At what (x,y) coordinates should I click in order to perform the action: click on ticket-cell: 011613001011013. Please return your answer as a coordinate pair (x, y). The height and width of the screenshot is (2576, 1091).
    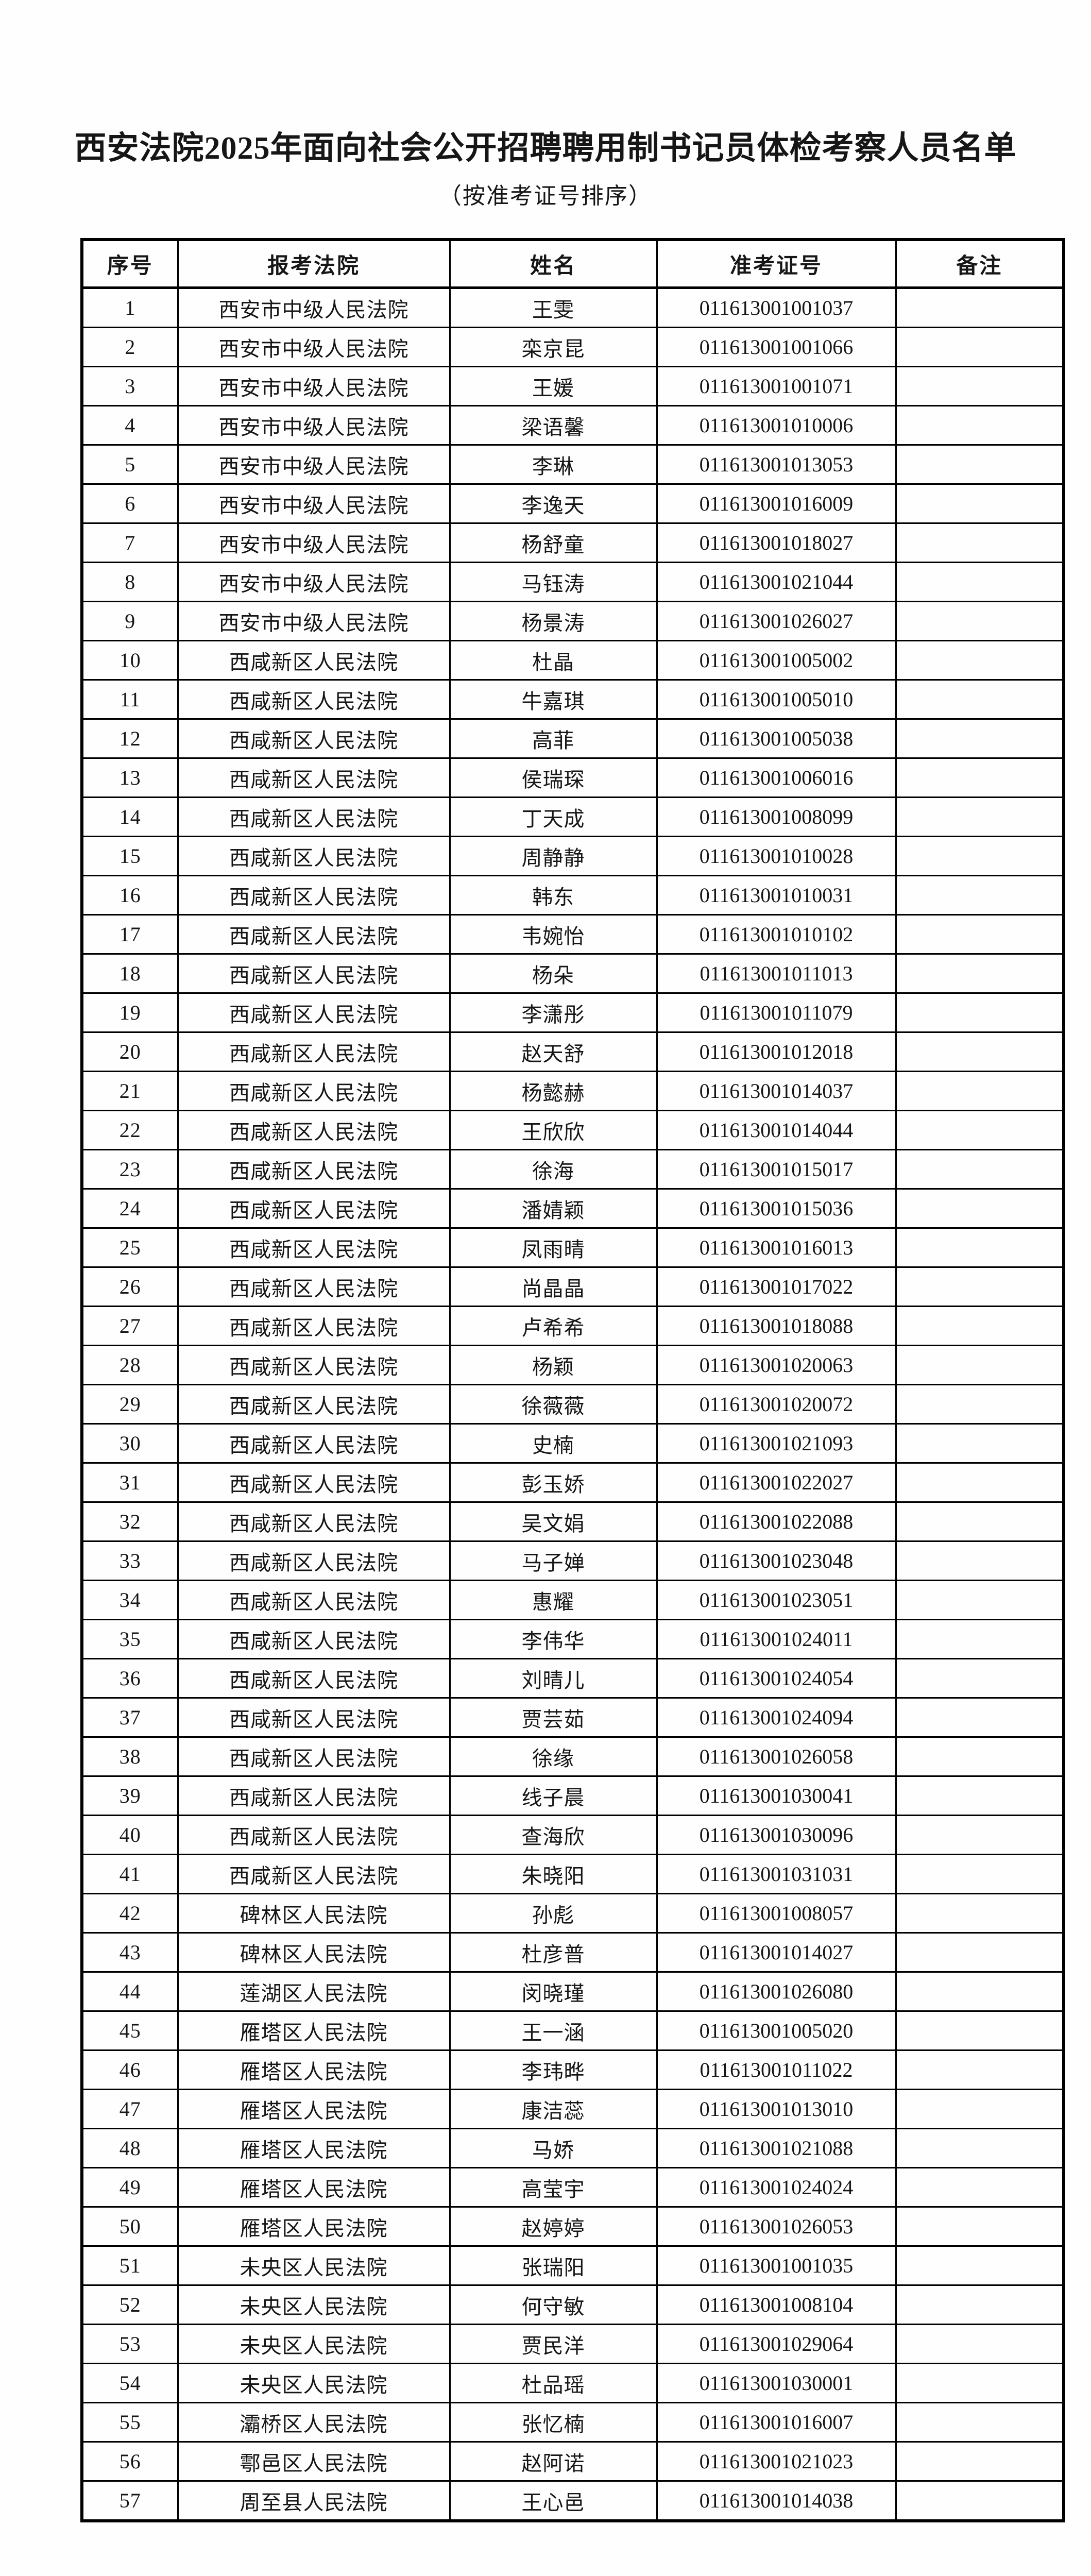
    Looking at the image, I should click on (776, 973).